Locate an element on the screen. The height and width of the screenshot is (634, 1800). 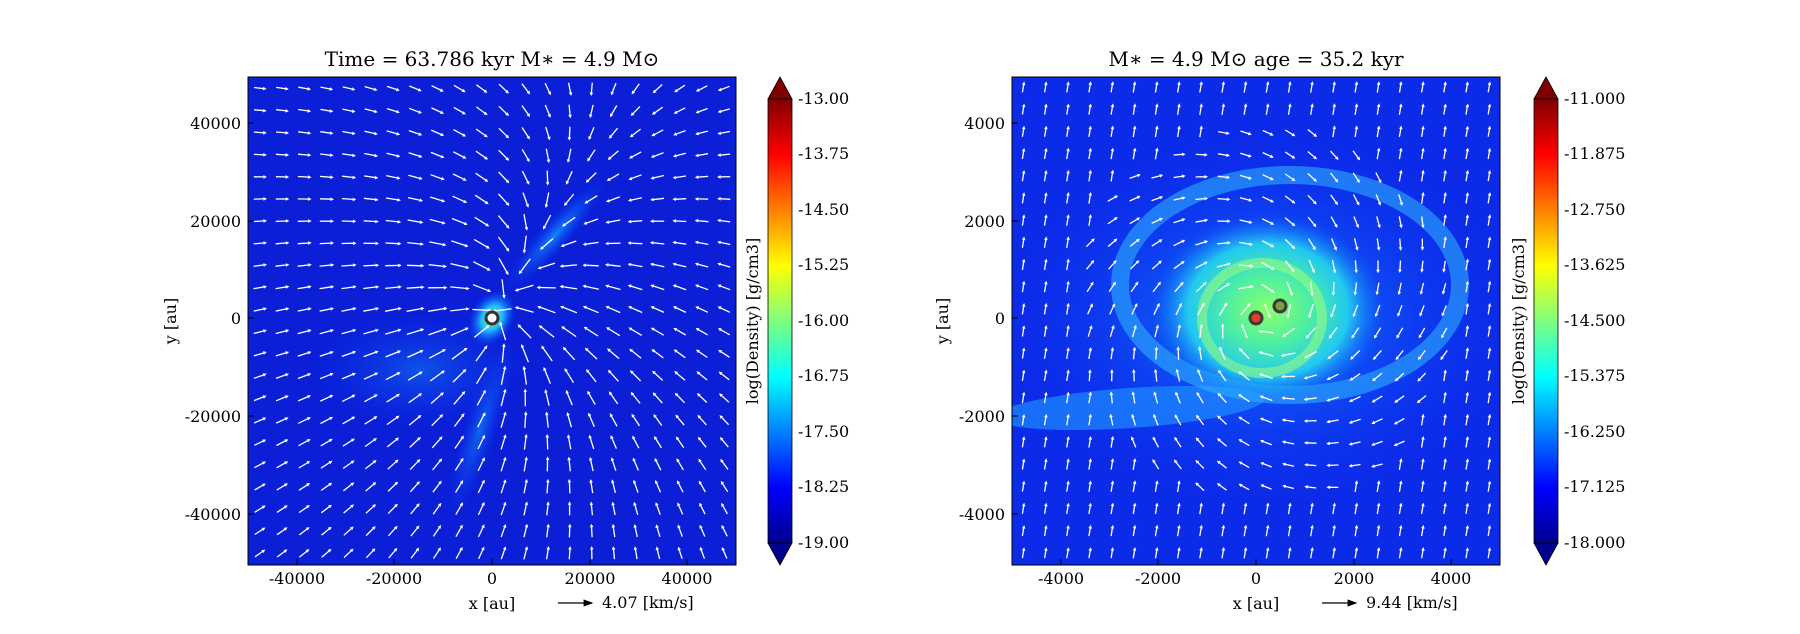
right-colorbar-tick: -13.625 is located at coordinates (1594, 264).